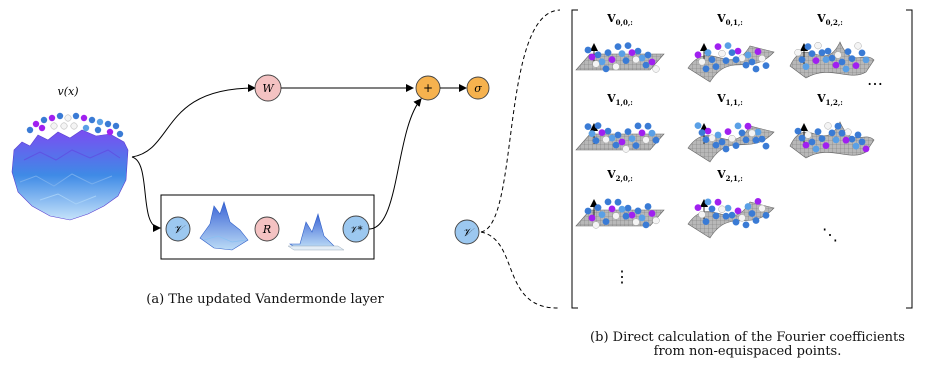 The height and width of the screenshot is (365, 940). I want to click on input-surface-figure, so click(70, 166).